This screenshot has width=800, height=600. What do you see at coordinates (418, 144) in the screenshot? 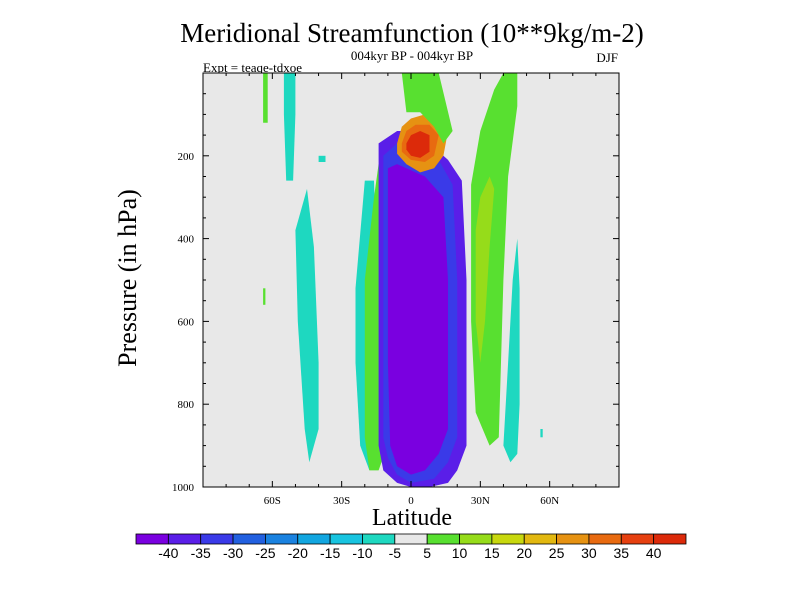
I see `contour-red-core-inner` at bounding box center [418, 144].